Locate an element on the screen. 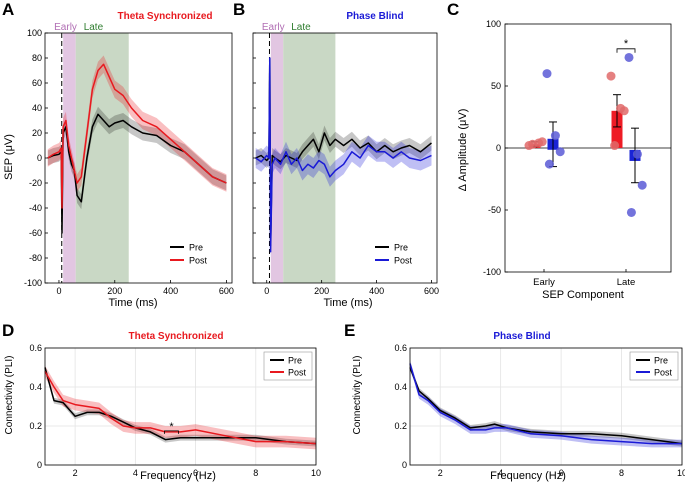  xlabel-d: Frequency (Hz) is located at coordinates (178, 476).